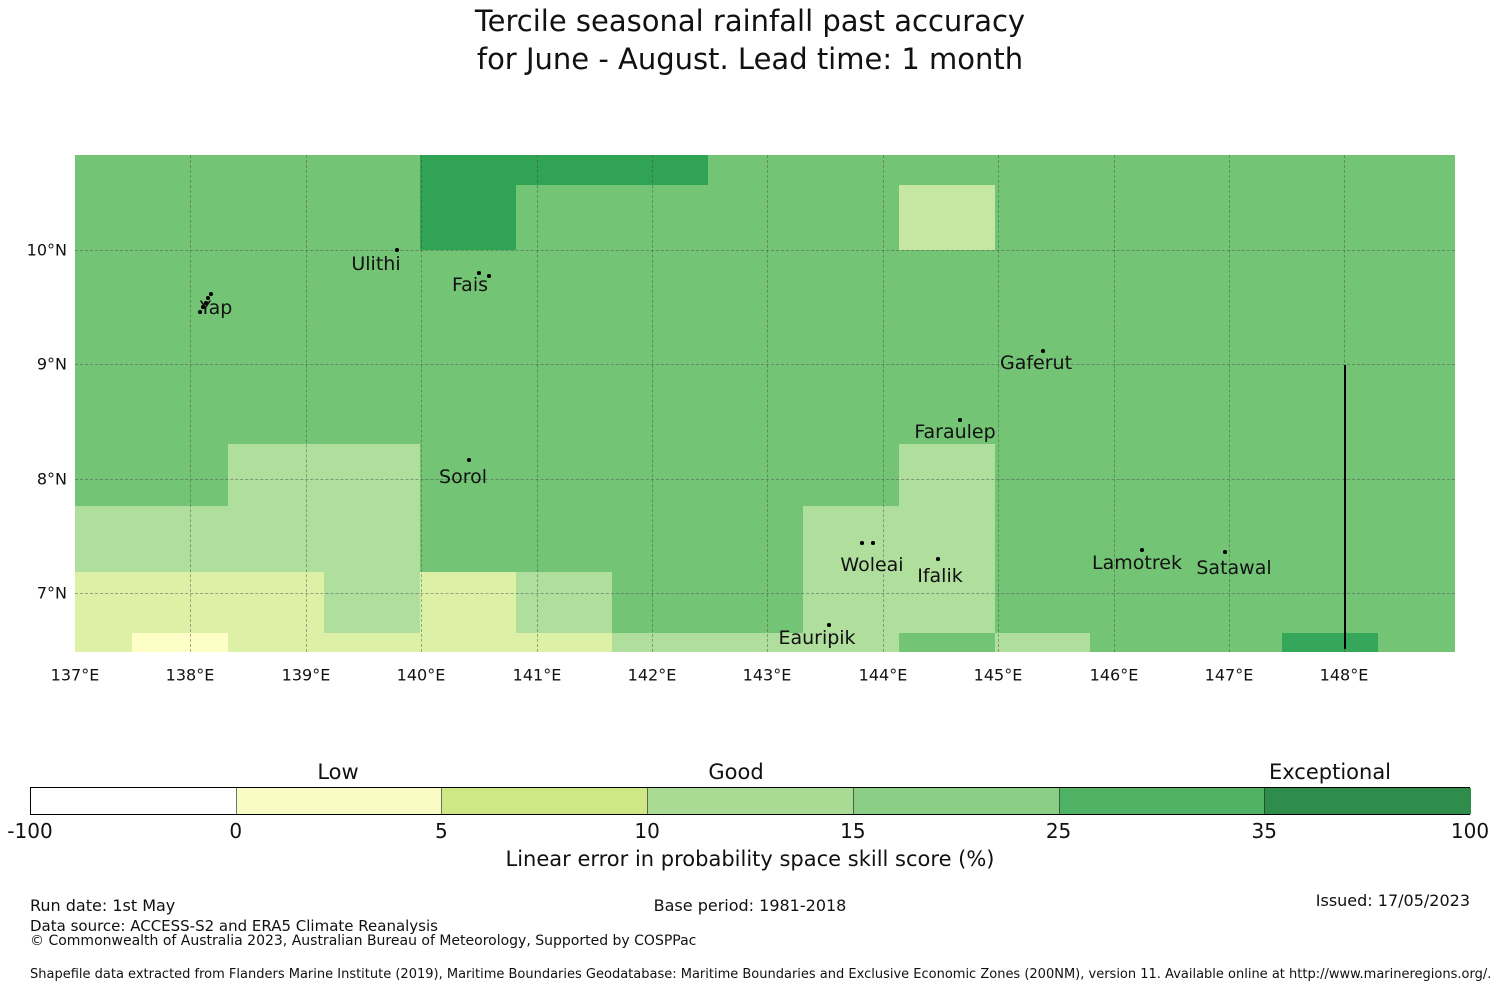 The image size is (1500, 990). What do you see at coordinates (190, 675) in the screenshot?
I see `x-tick-label: 138°E` at bounding box center [190, 675].